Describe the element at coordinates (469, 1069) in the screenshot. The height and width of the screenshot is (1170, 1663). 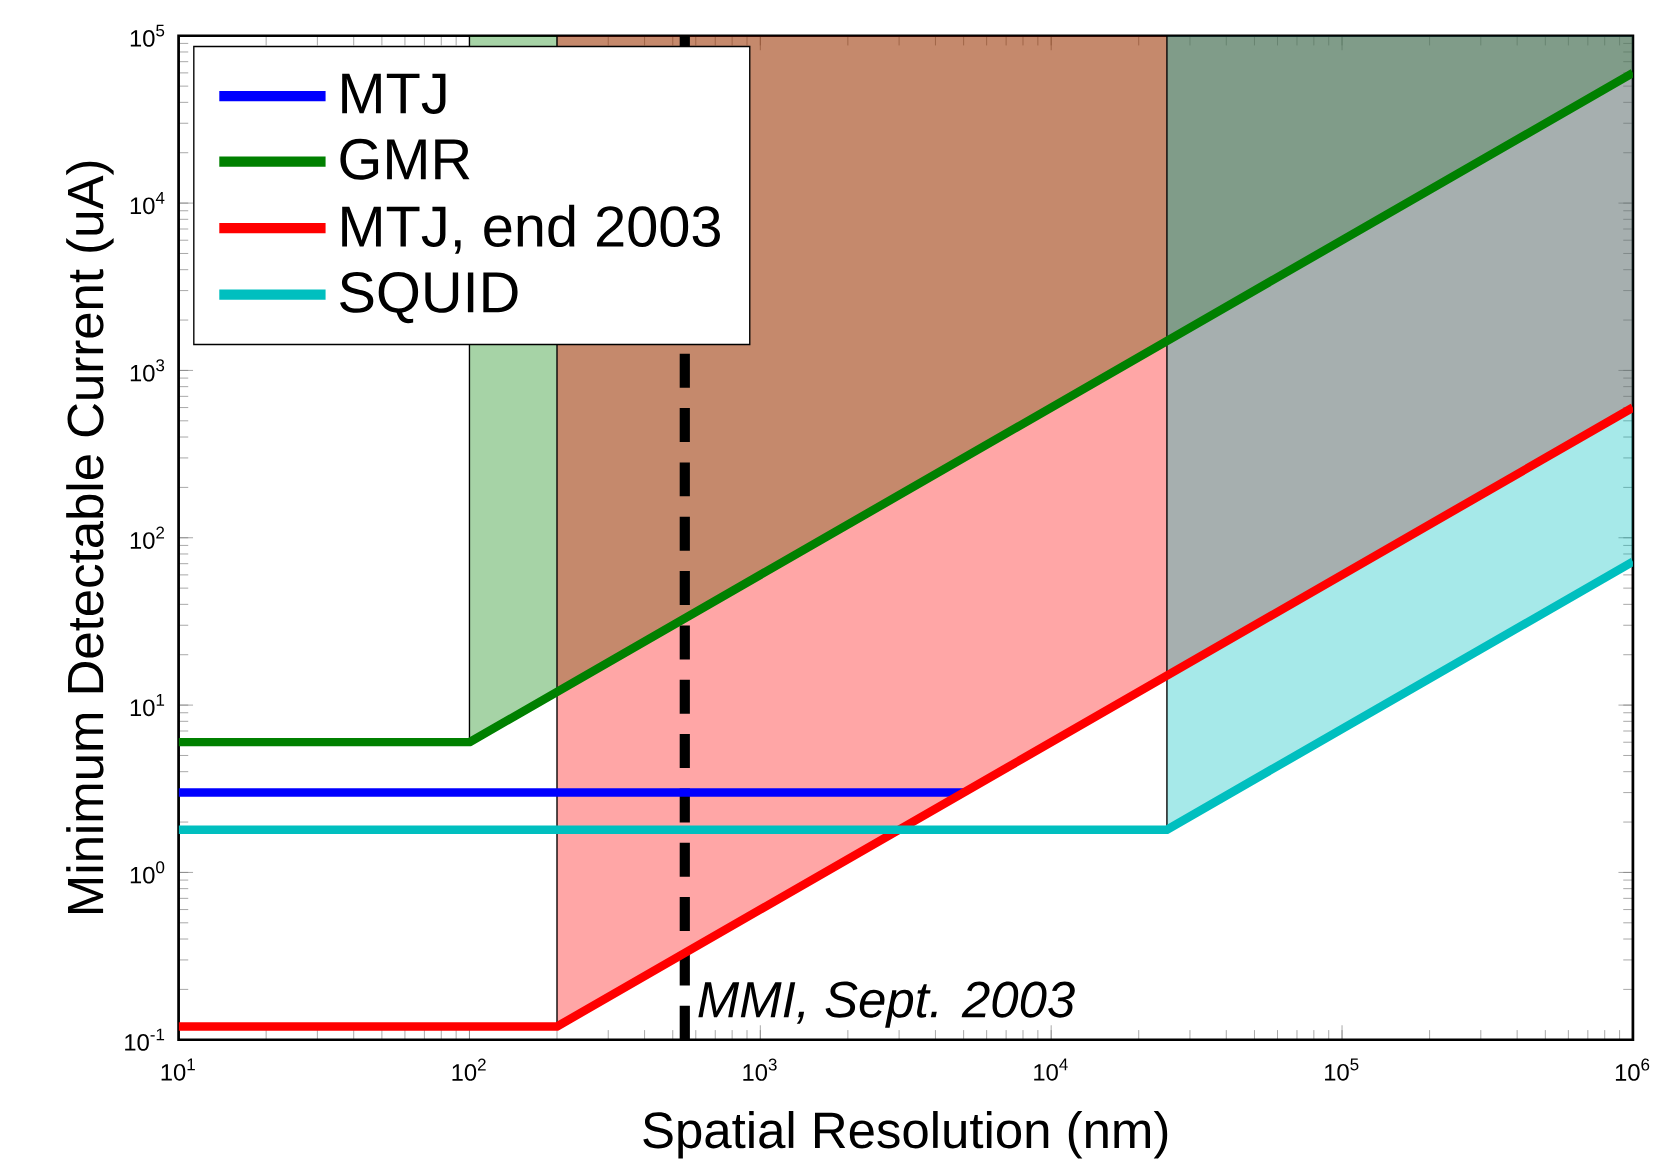
I see `x-tick-label: 10$^{2}$` at that location.